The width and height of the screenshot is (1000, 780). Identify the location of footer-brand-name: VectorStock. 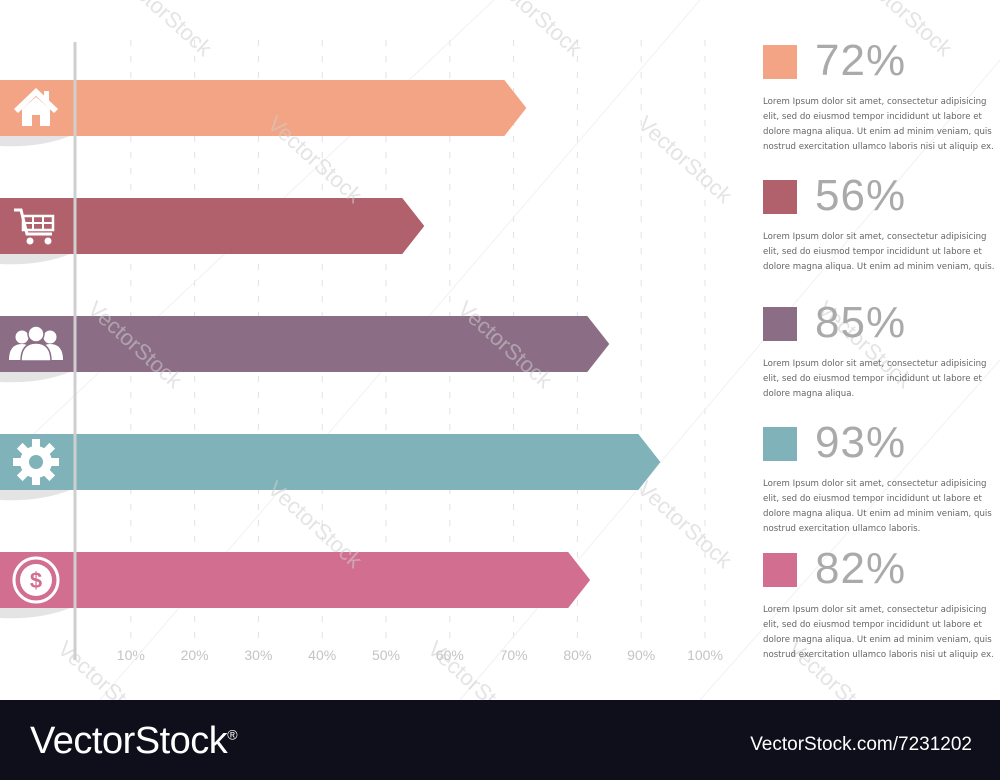
(129, 741).